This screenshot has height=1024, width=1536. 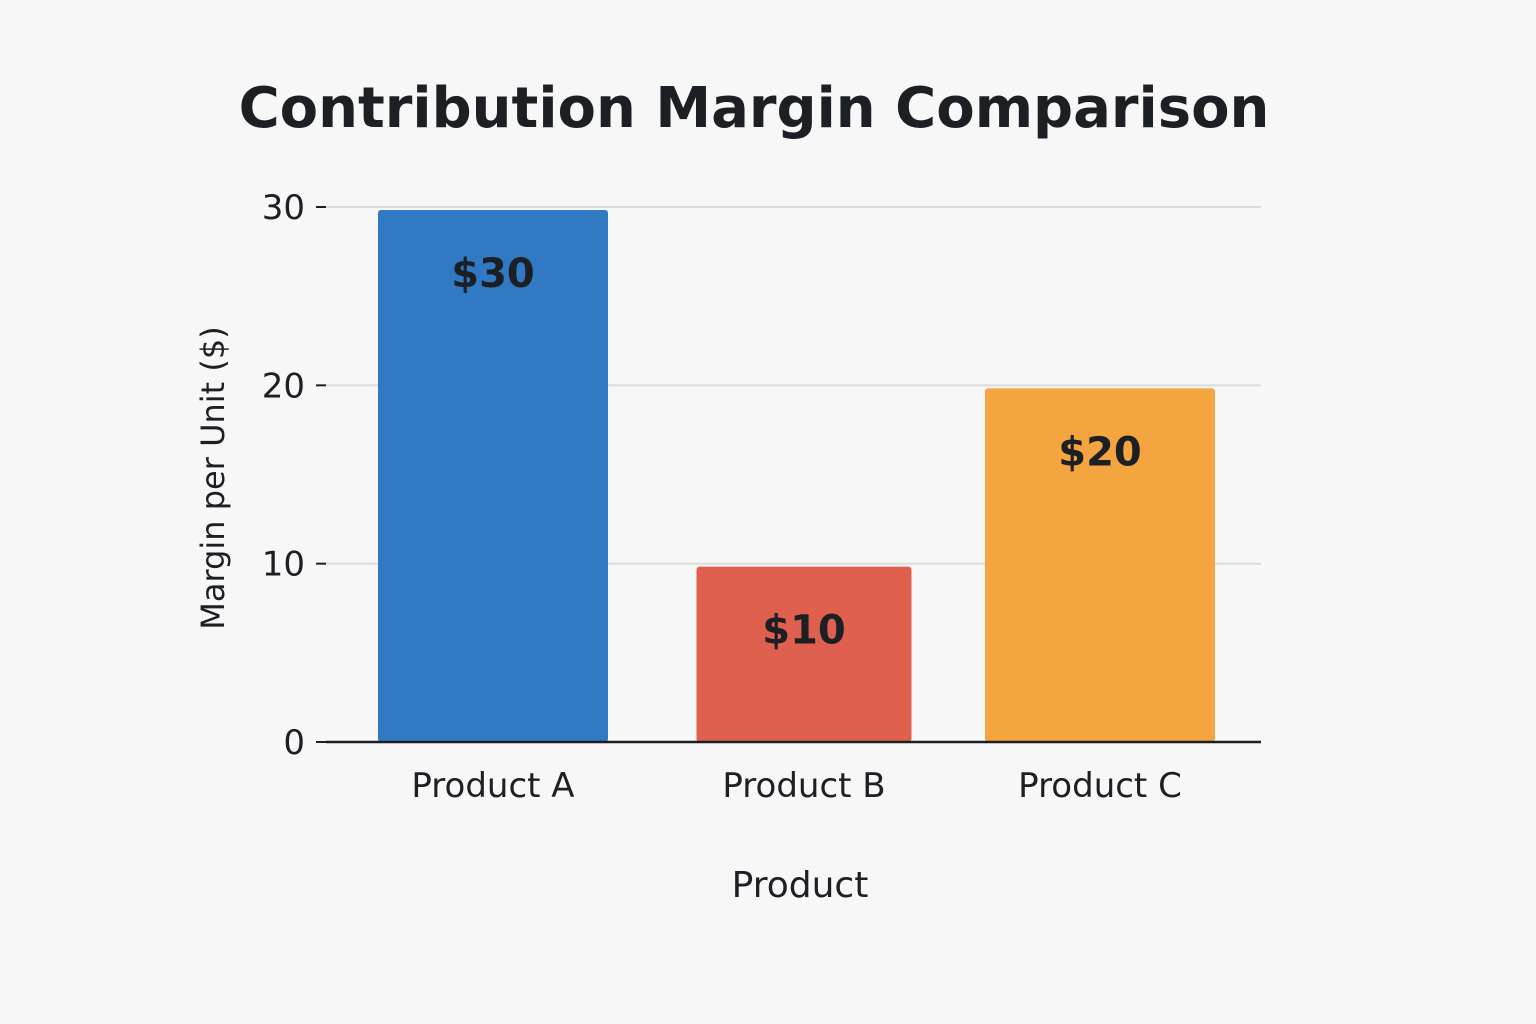 I want to click on x-tick-label: Product B, so click(x=803, y=786).